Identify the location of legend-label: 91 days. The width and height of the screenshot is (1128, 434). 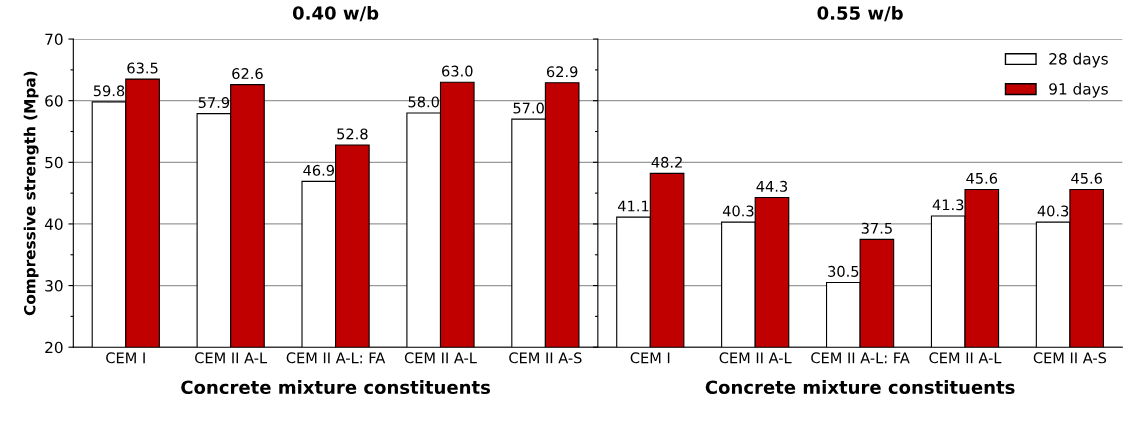
(1078, 90).